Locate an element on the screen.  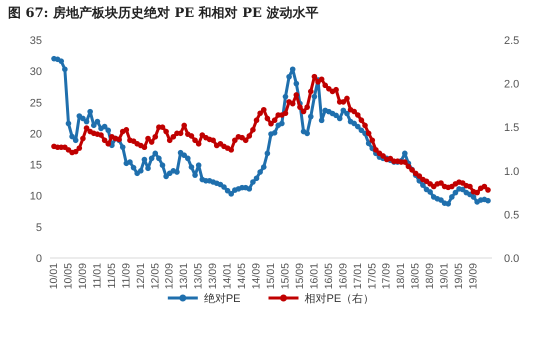
x-tick-label: 10/05 is located at coordinates (68, 276).